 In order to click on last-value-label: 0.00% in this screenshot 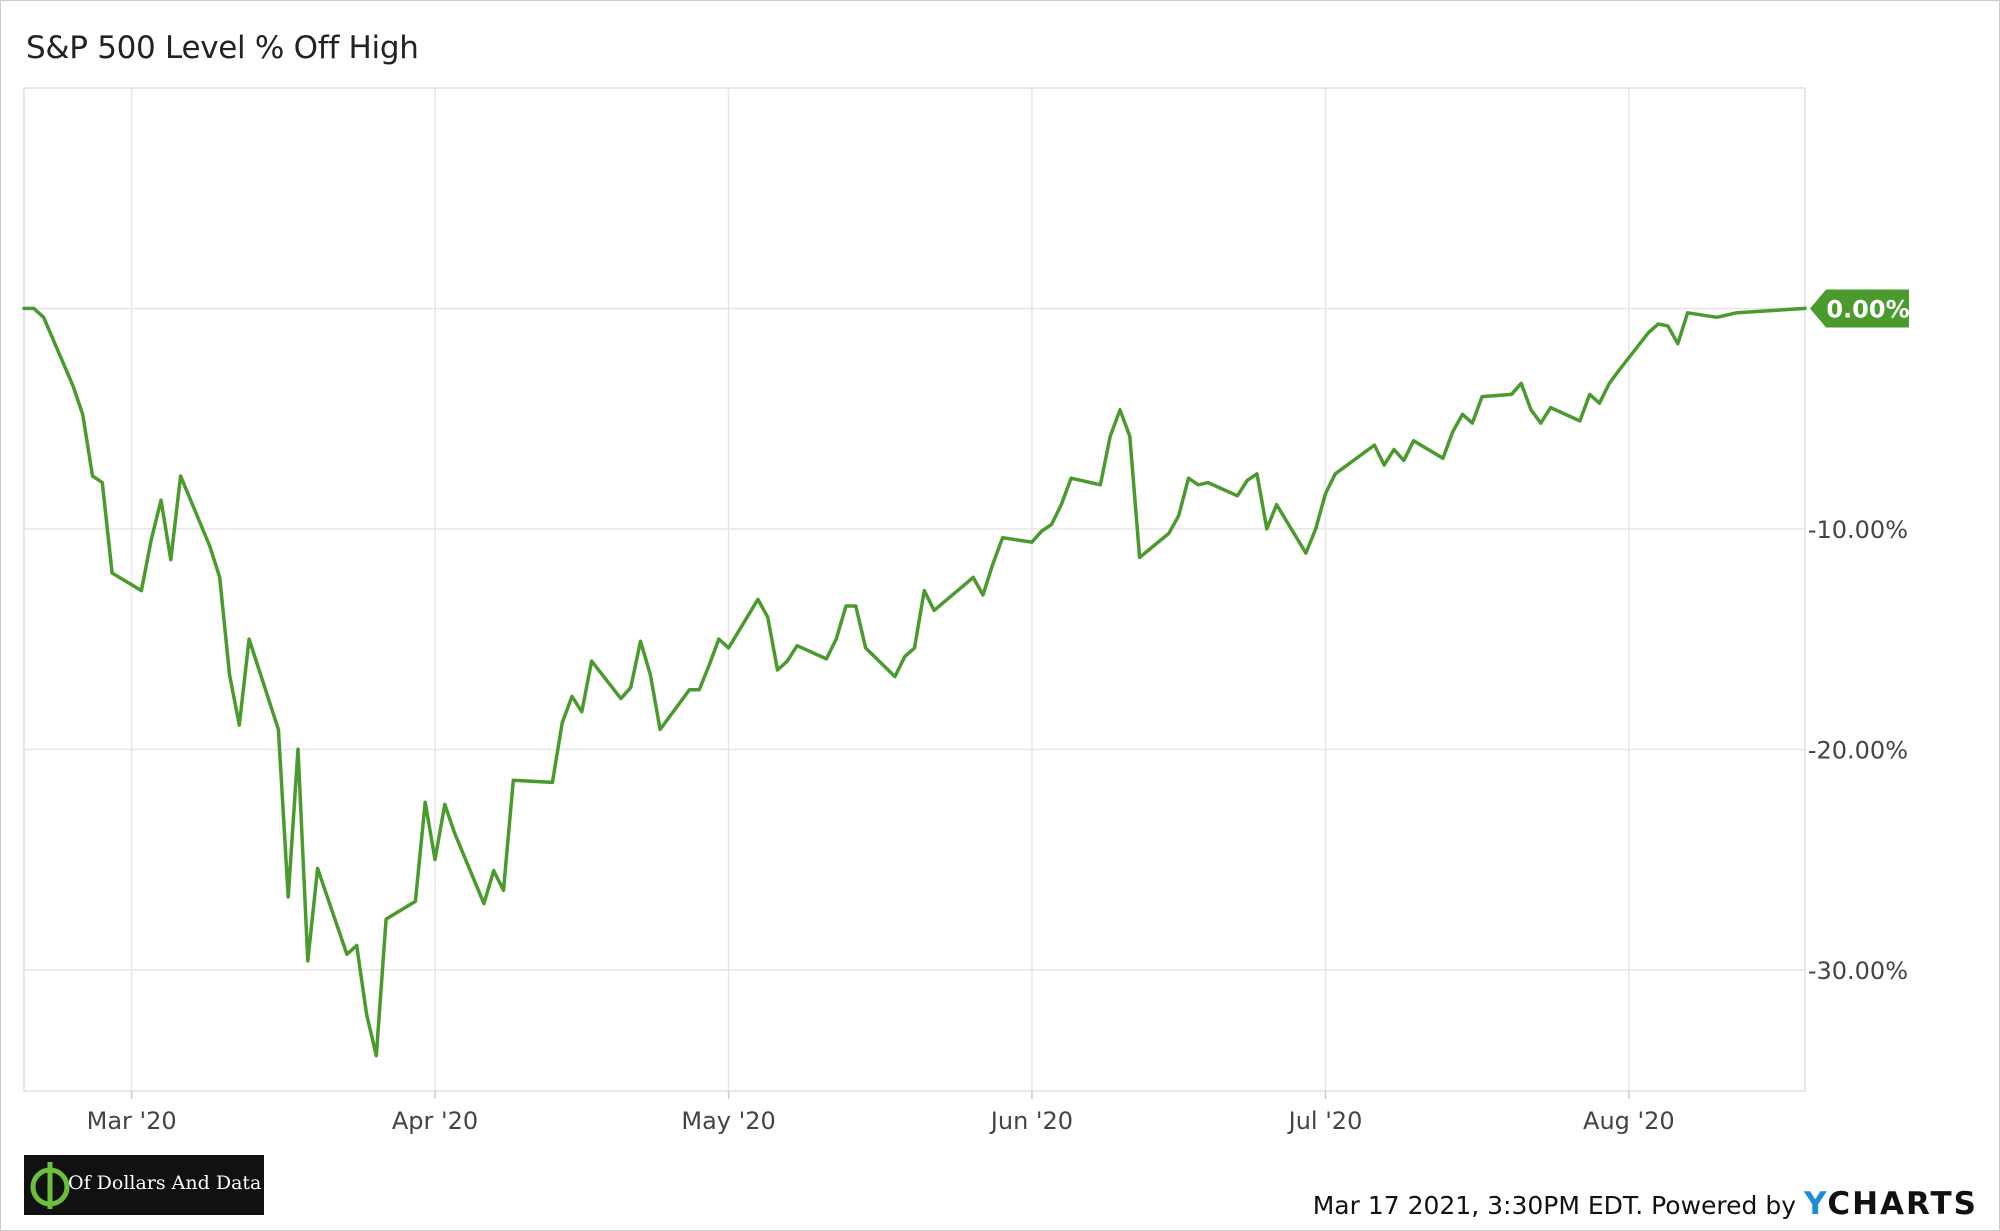, I will do `click(1867, 309)`.